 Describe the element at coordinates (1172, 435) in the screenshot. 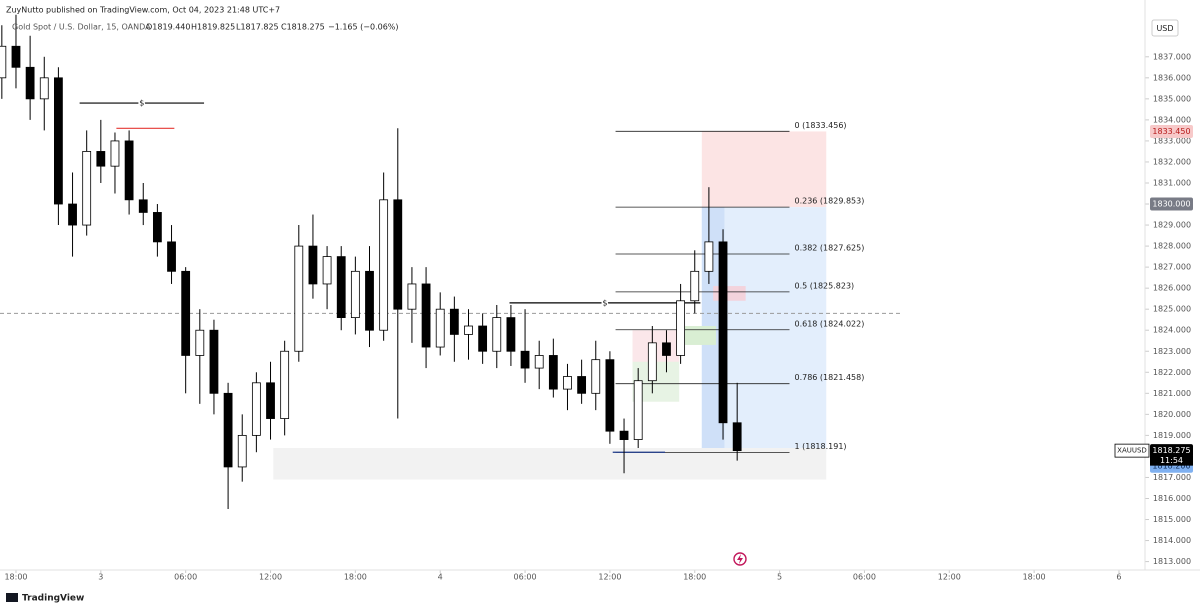

I see `y-tick-label: 1819.000` at that location.